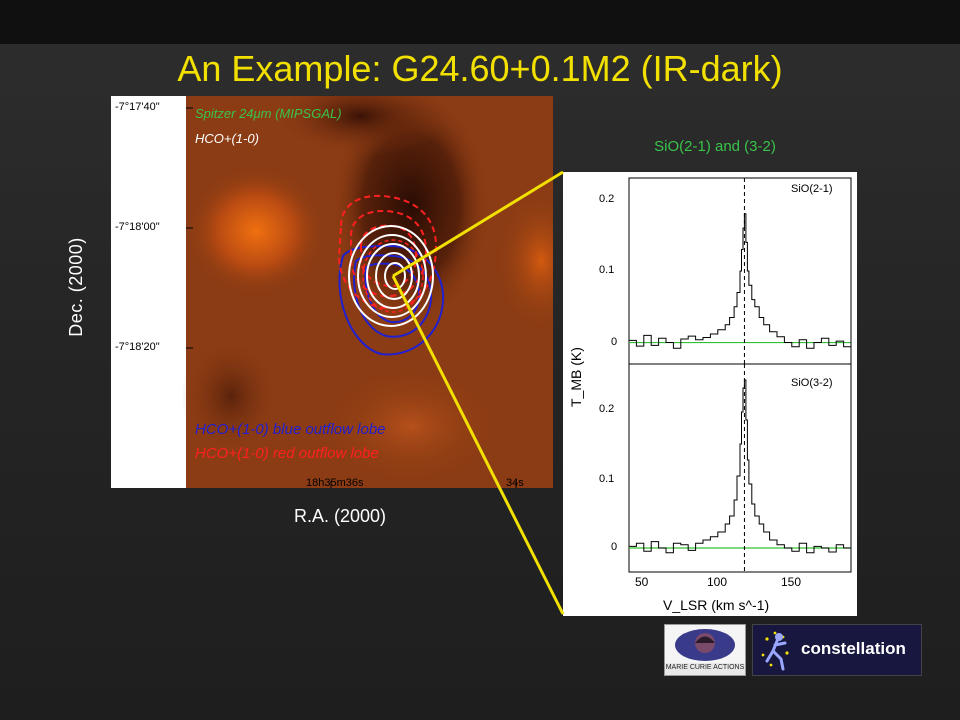 The image size is (960, 720). What do you see at coordinates (137, 107) in the screenshot?
I see `dec-tick-1: -7°17'40"` at bounding box center [137, 107].